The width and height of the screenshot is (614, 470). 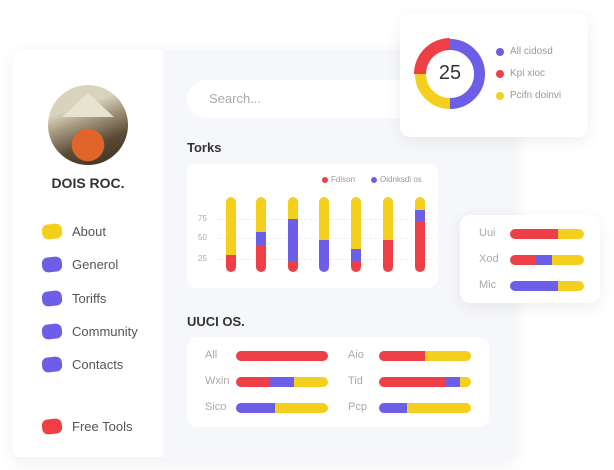 What do you see at coordinates (211, 355) in the screenshot?
I see `row-label: All` at bounding box center [211, 355].